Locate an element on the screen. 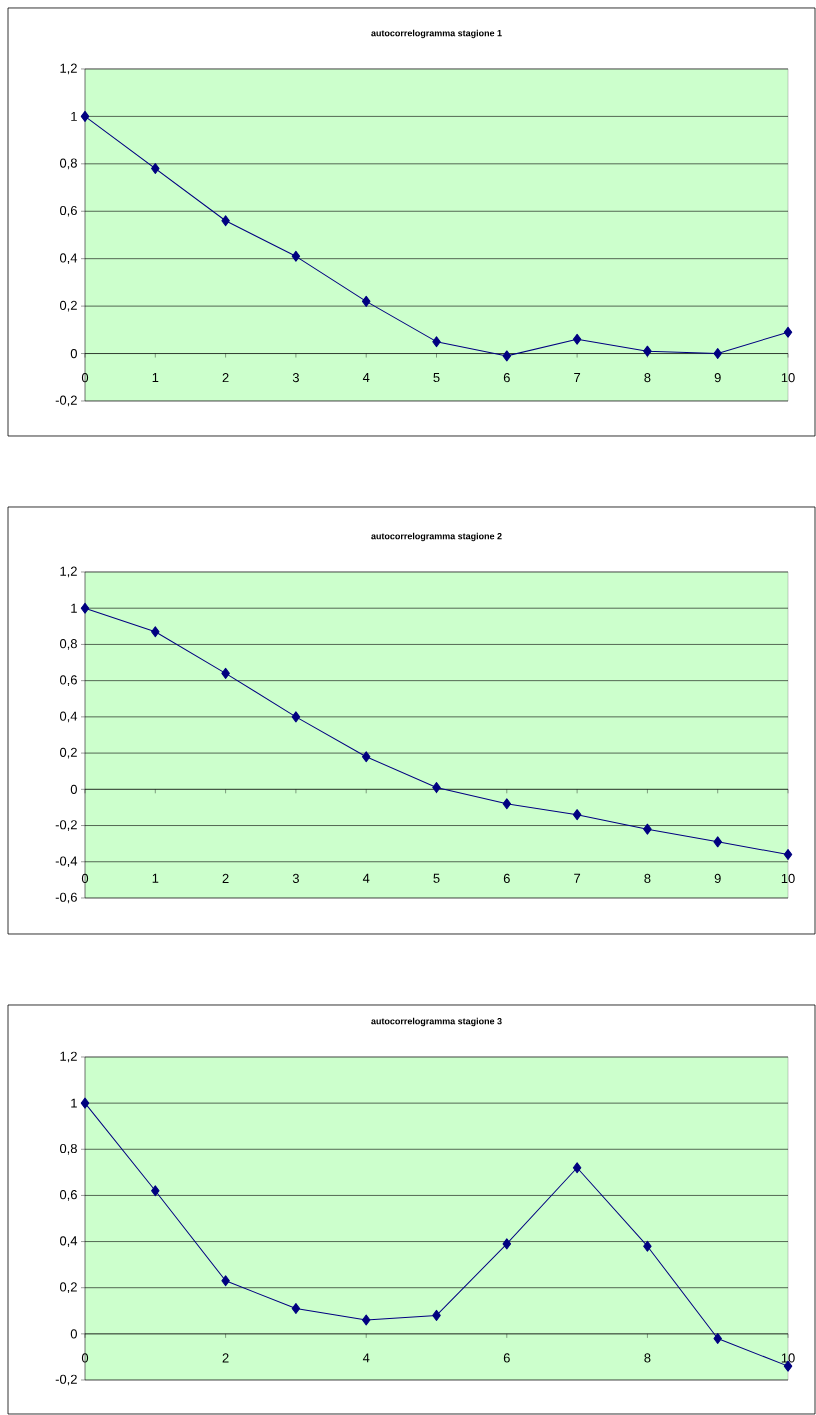  chart-title: autocorrelogramma stagione 3 is located at coordinates (436, 1022).